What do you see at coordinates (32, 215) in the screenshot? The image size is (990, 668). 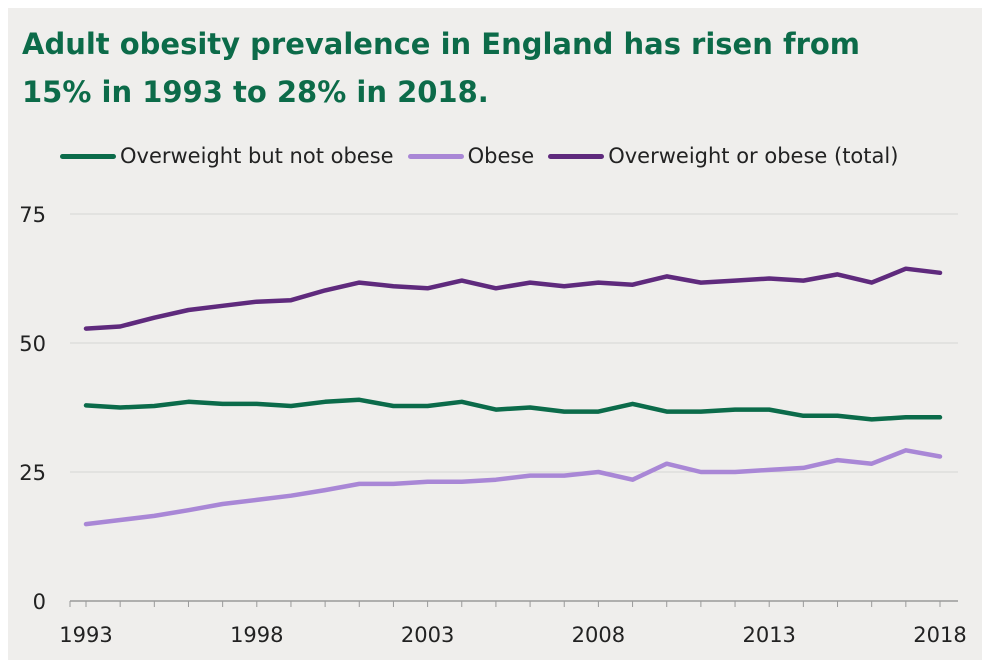 I see `y-tick-label-75: 75` at bounding box center [32, 215].